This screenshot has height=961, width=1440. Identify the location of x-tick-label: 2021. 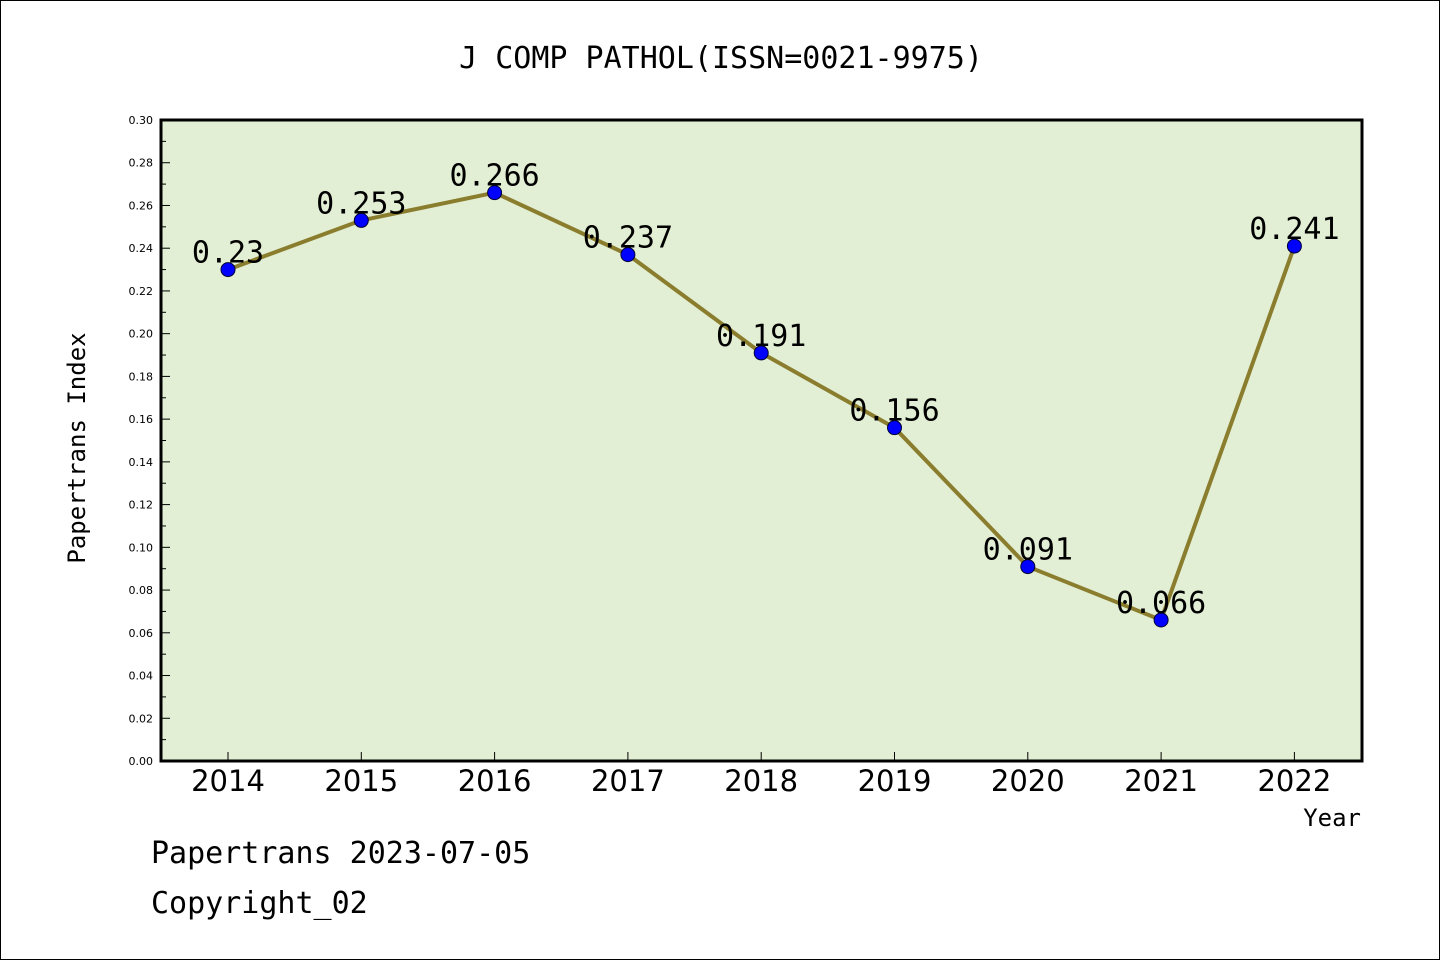
(1161, 781).